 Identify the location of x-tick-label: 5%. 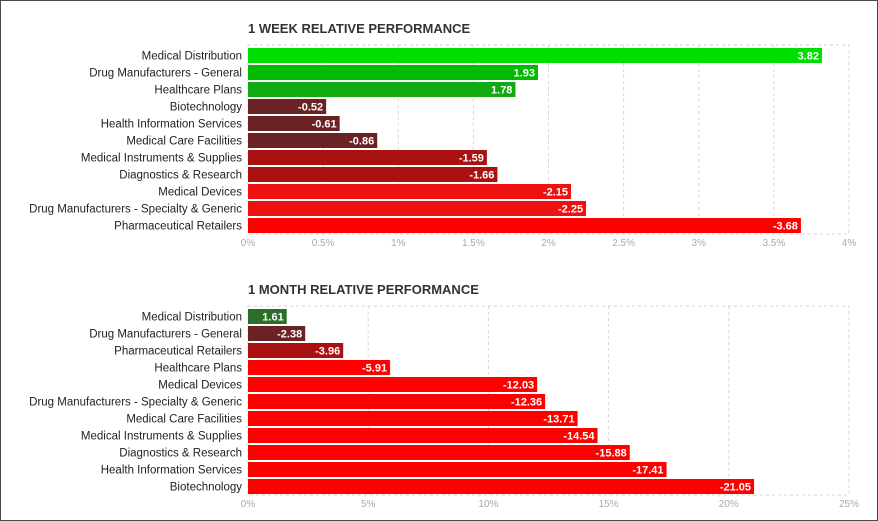
(368, 504).